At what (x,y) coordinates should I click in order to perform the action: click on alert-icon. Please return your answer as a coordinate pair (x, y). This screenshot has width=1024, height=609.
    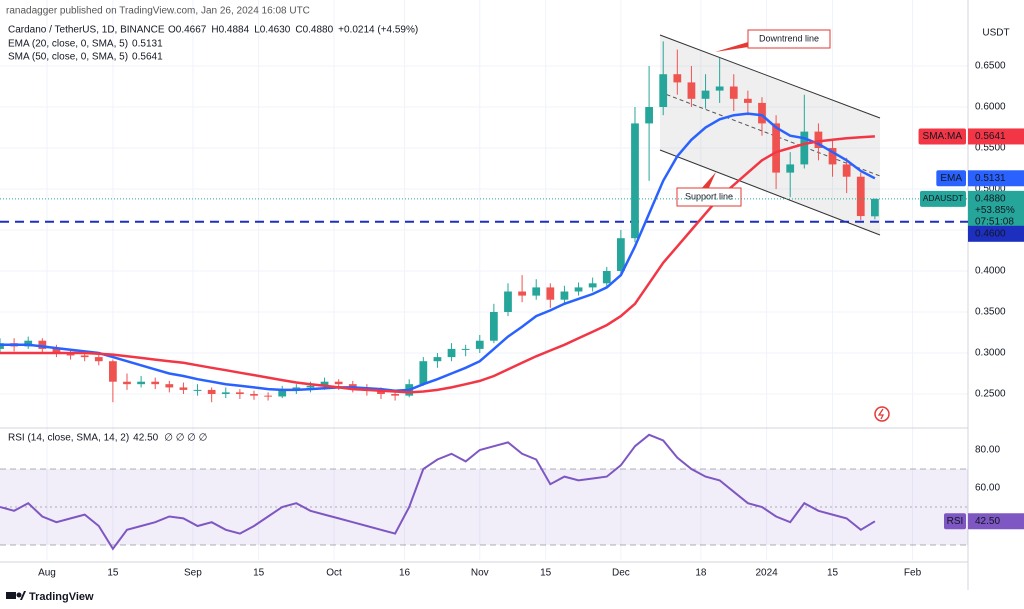
    Looking at the image, I should click on (882, 414).